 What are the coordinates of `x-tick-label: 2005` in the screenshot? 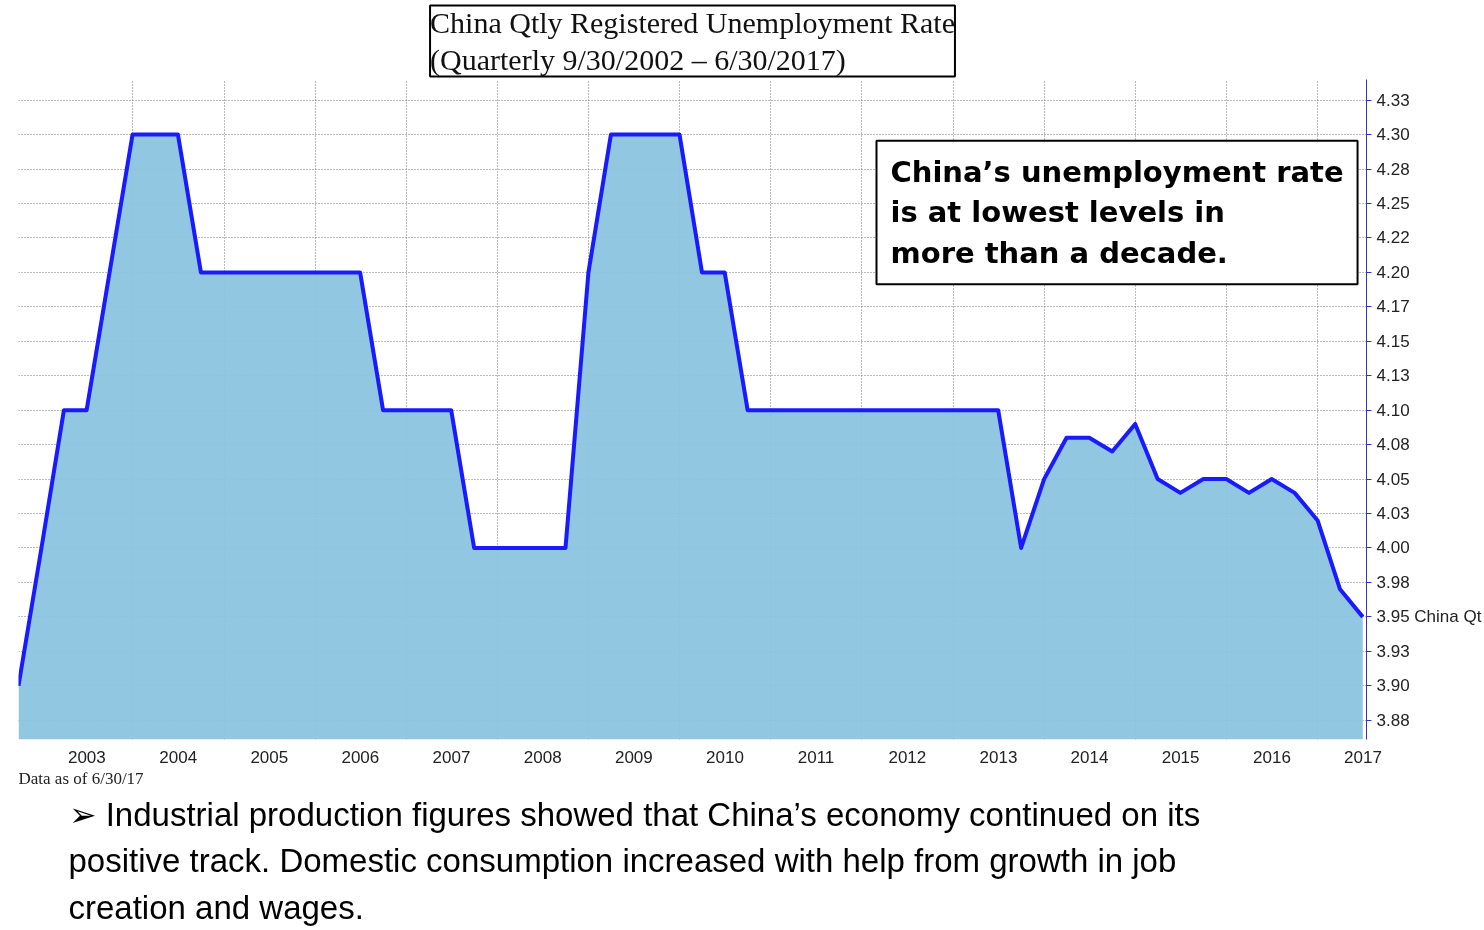 It's located at (269, 757).